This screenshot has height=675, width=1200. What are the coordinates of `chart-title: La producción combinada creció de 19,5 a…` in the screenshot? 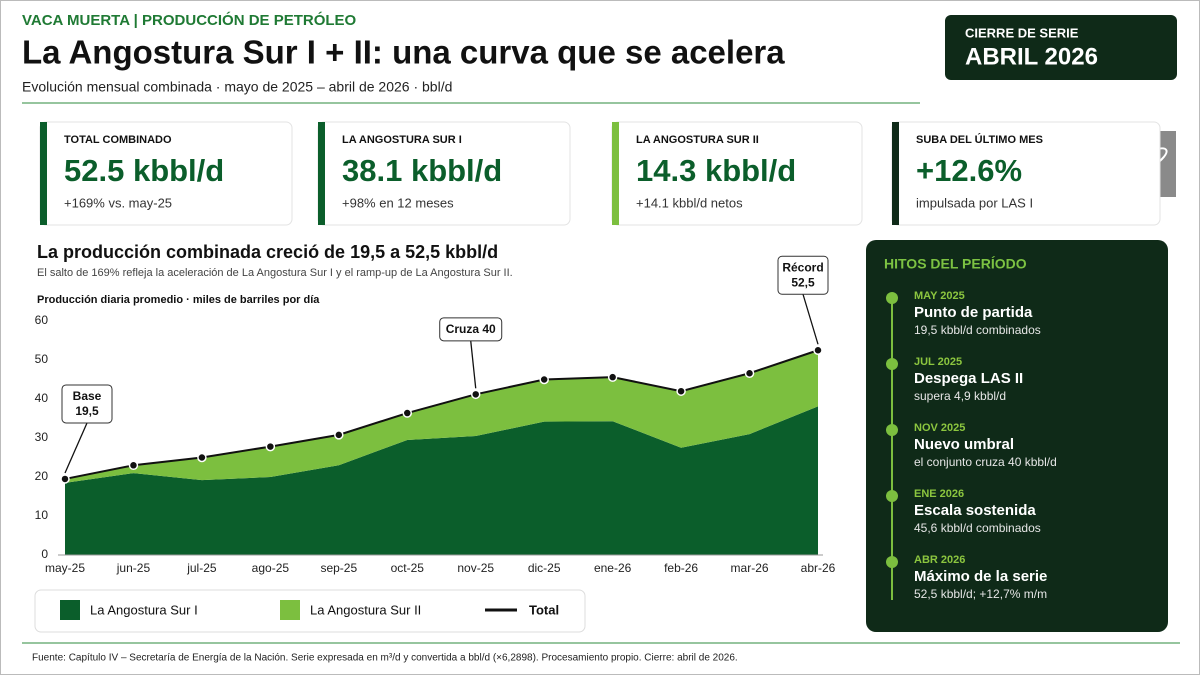 It's located at (267, 252).